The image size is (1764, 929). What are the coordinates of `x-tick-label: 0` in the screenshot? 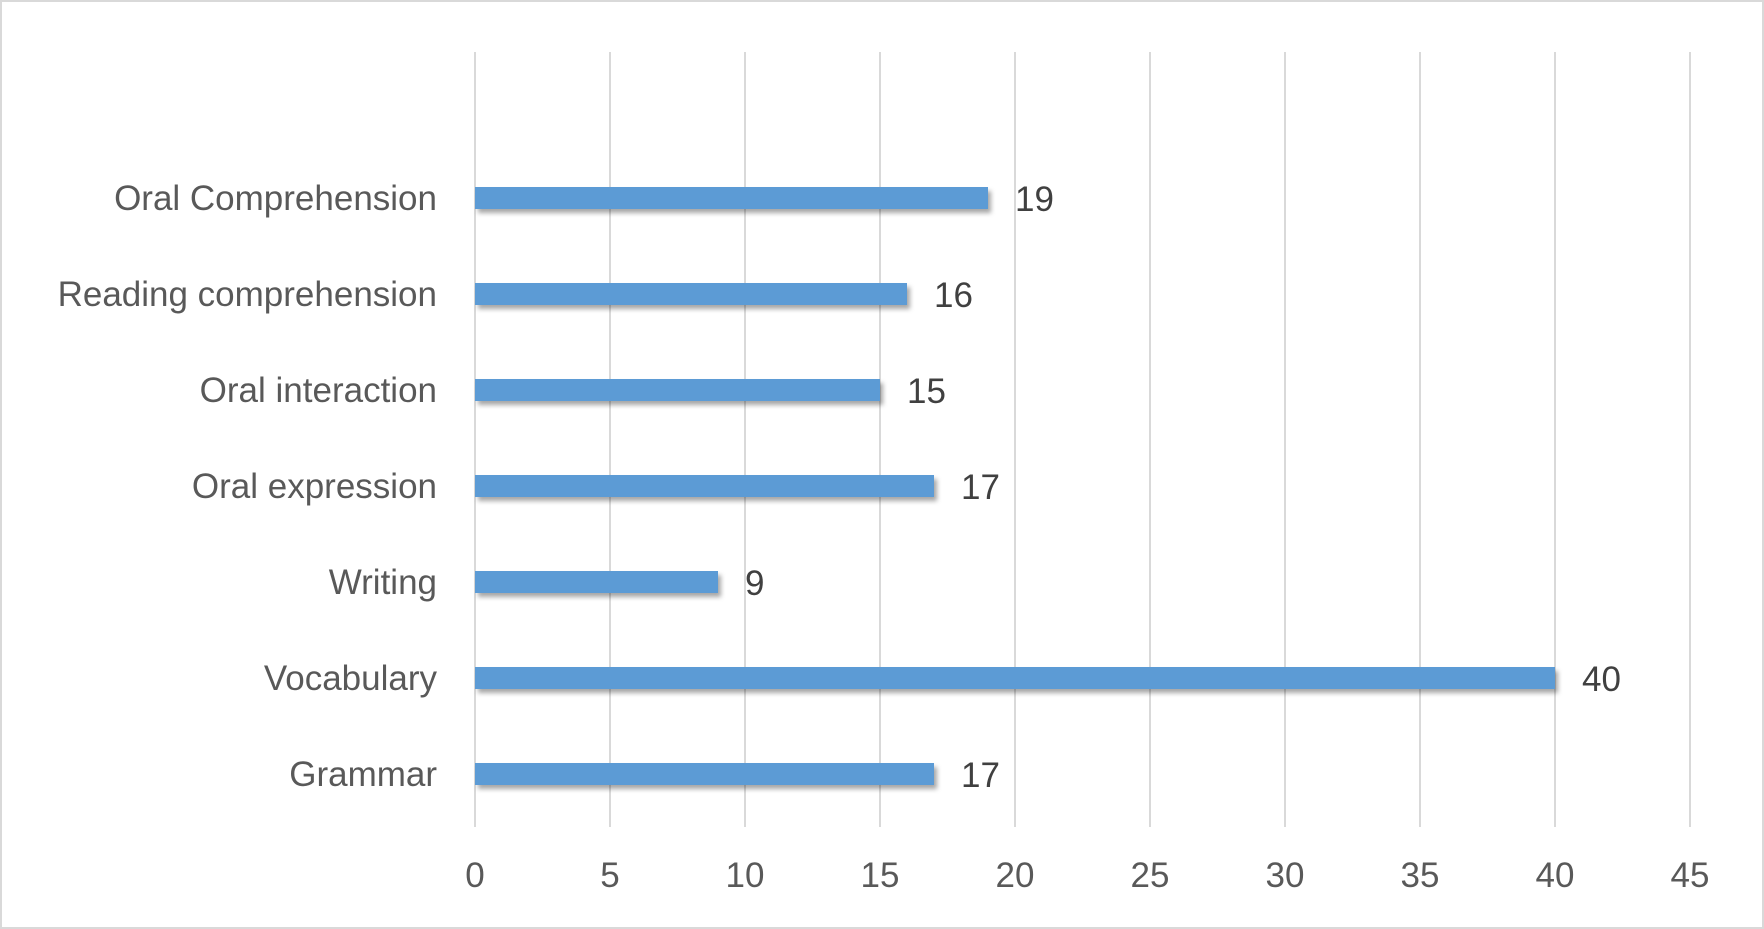 It's located at (474, 875).